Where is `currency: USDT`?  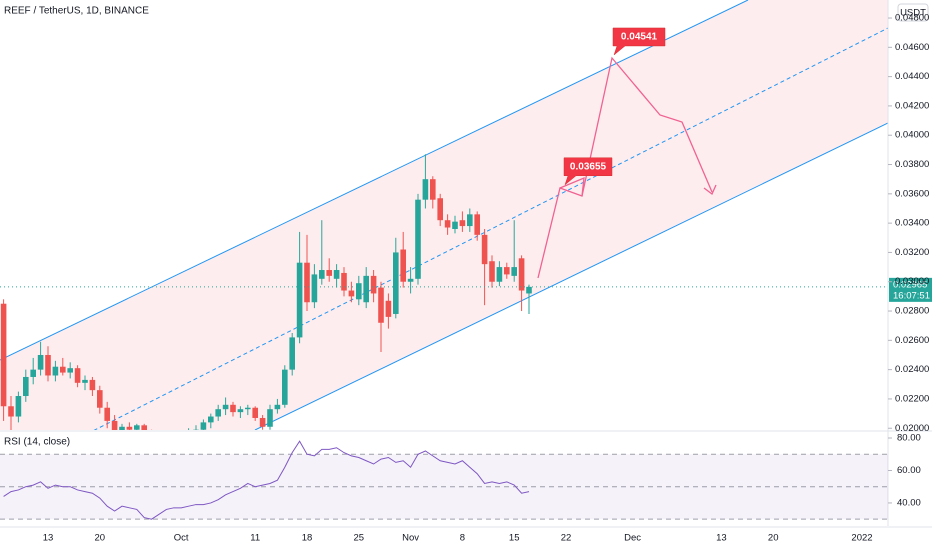 currency: USDT is located at coordinates (913, 13).